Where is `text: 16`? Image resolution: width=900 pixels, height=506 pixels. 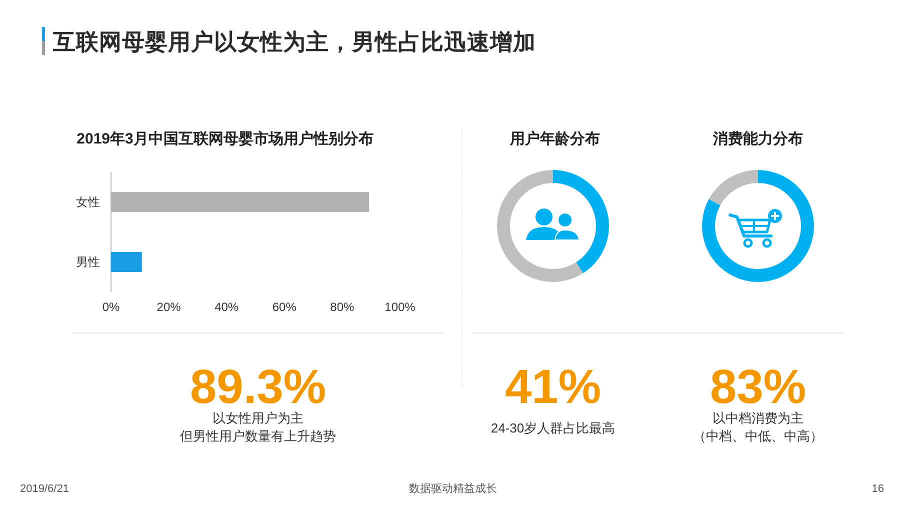
text: 16 is located at coordinates (878, 489).